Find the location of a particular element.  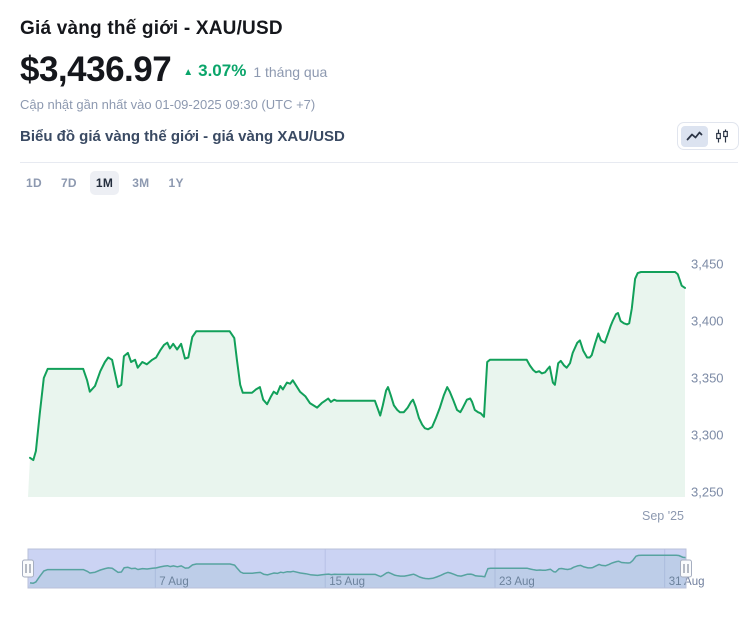

line-chart-toggle-button is located at coordinates (694, 136).